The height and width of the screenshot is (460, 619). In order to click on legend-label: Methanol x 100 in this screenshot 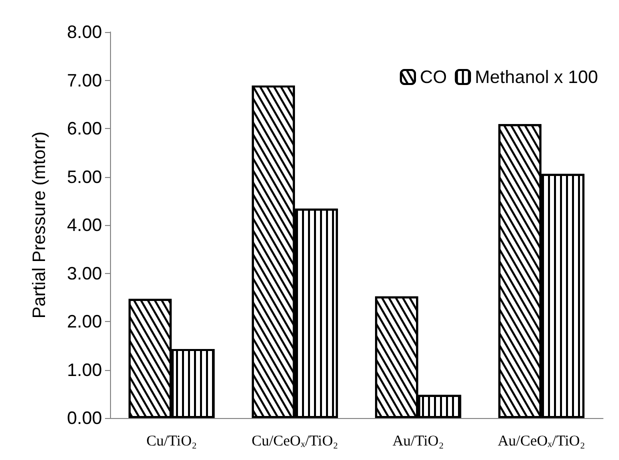, I will do `click(536, 77)`.